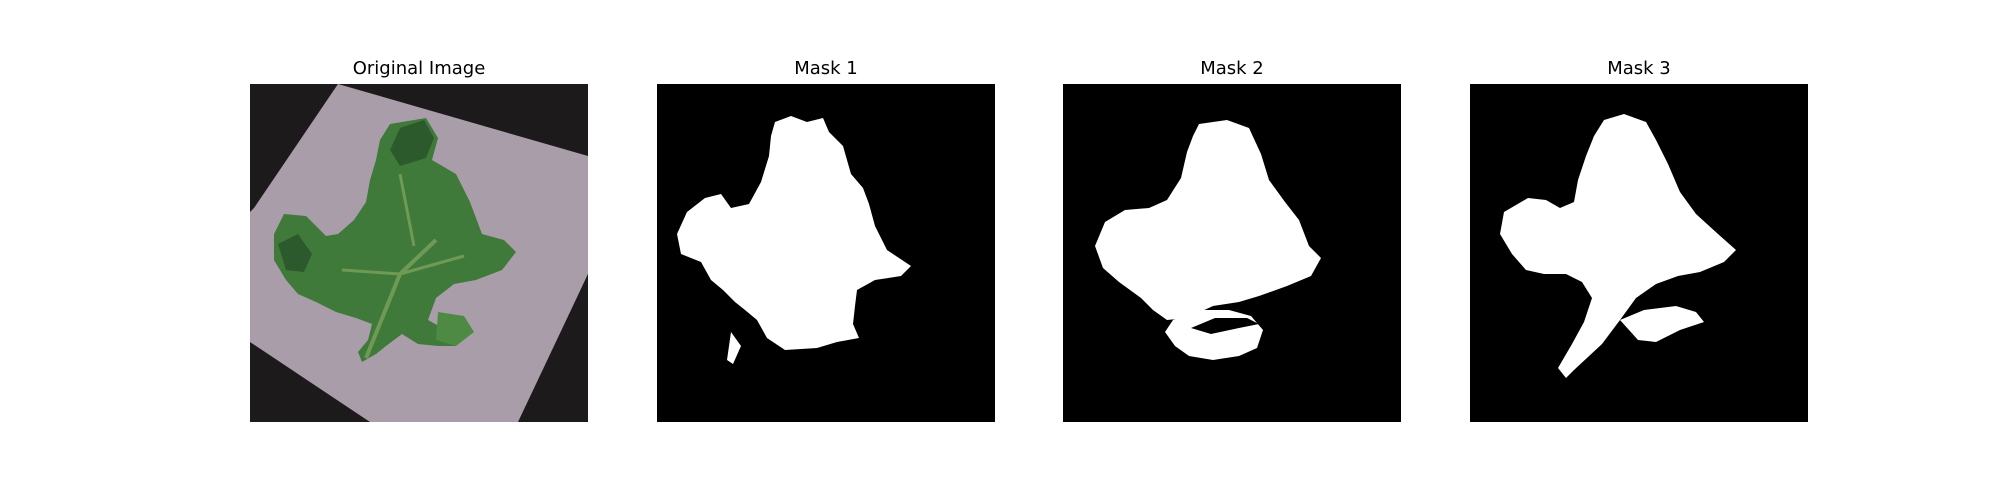 The width and height of the screenshot is (2000, 500). Describe the element at coordinates (419, 68) in the screenshot. I see `panel-title-original: Original Image` at that location.